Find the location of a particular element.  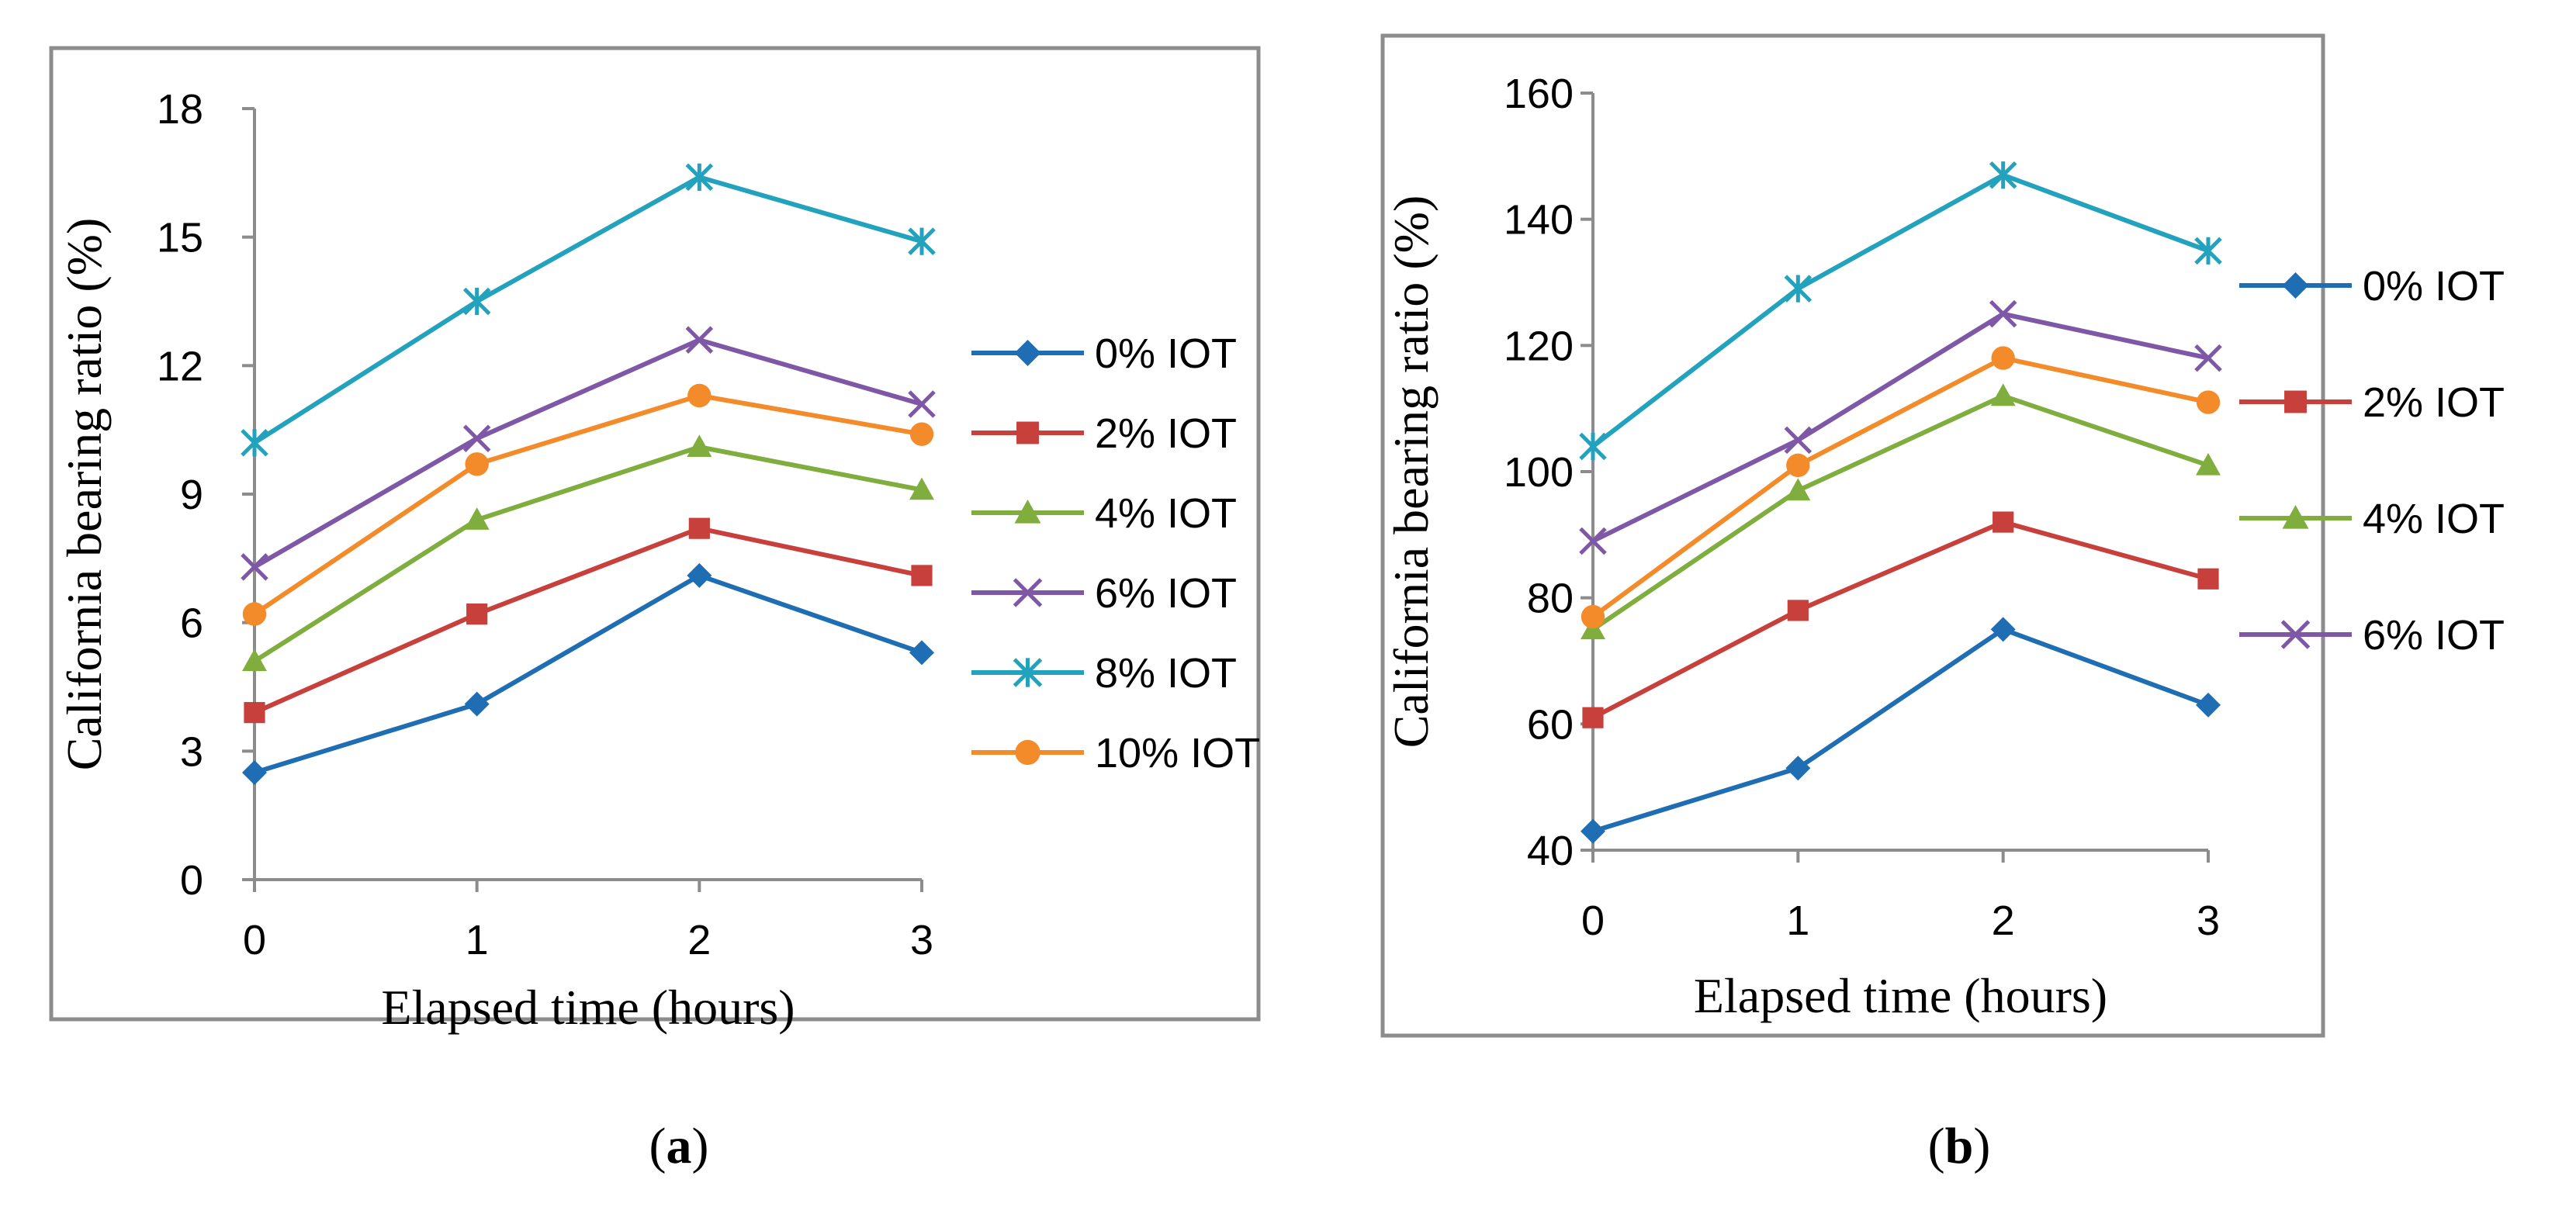

y-tick-label: 80 is located at coordinates (1550, 599).